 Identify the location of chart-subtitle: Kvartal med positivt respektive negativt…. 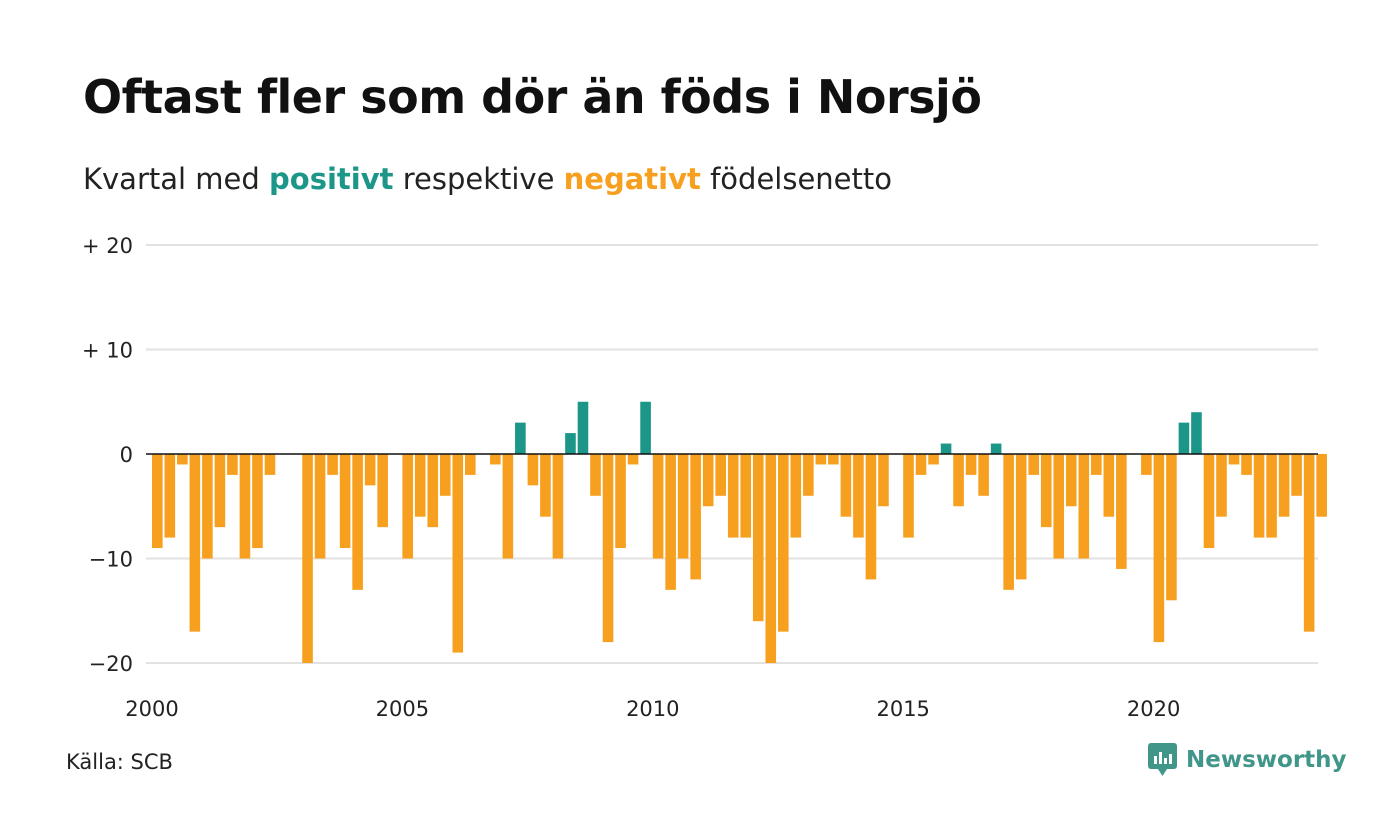
(487, 179).